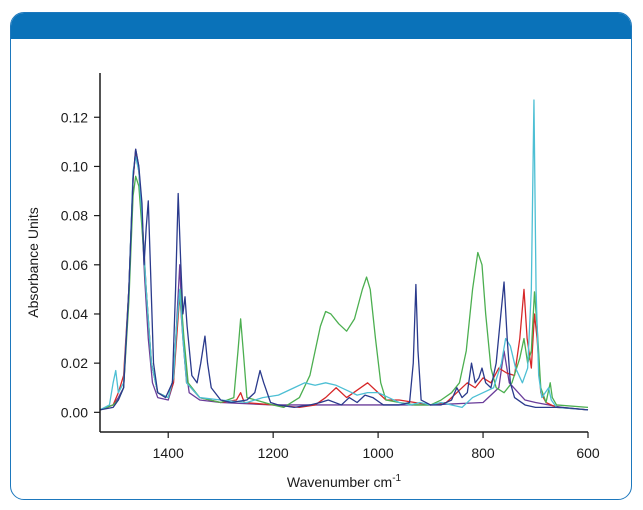  What do you see at coordinates (378, 453) in the screenshot?
I see `x-tick-label: 1000` at bounding box center [378, 453].